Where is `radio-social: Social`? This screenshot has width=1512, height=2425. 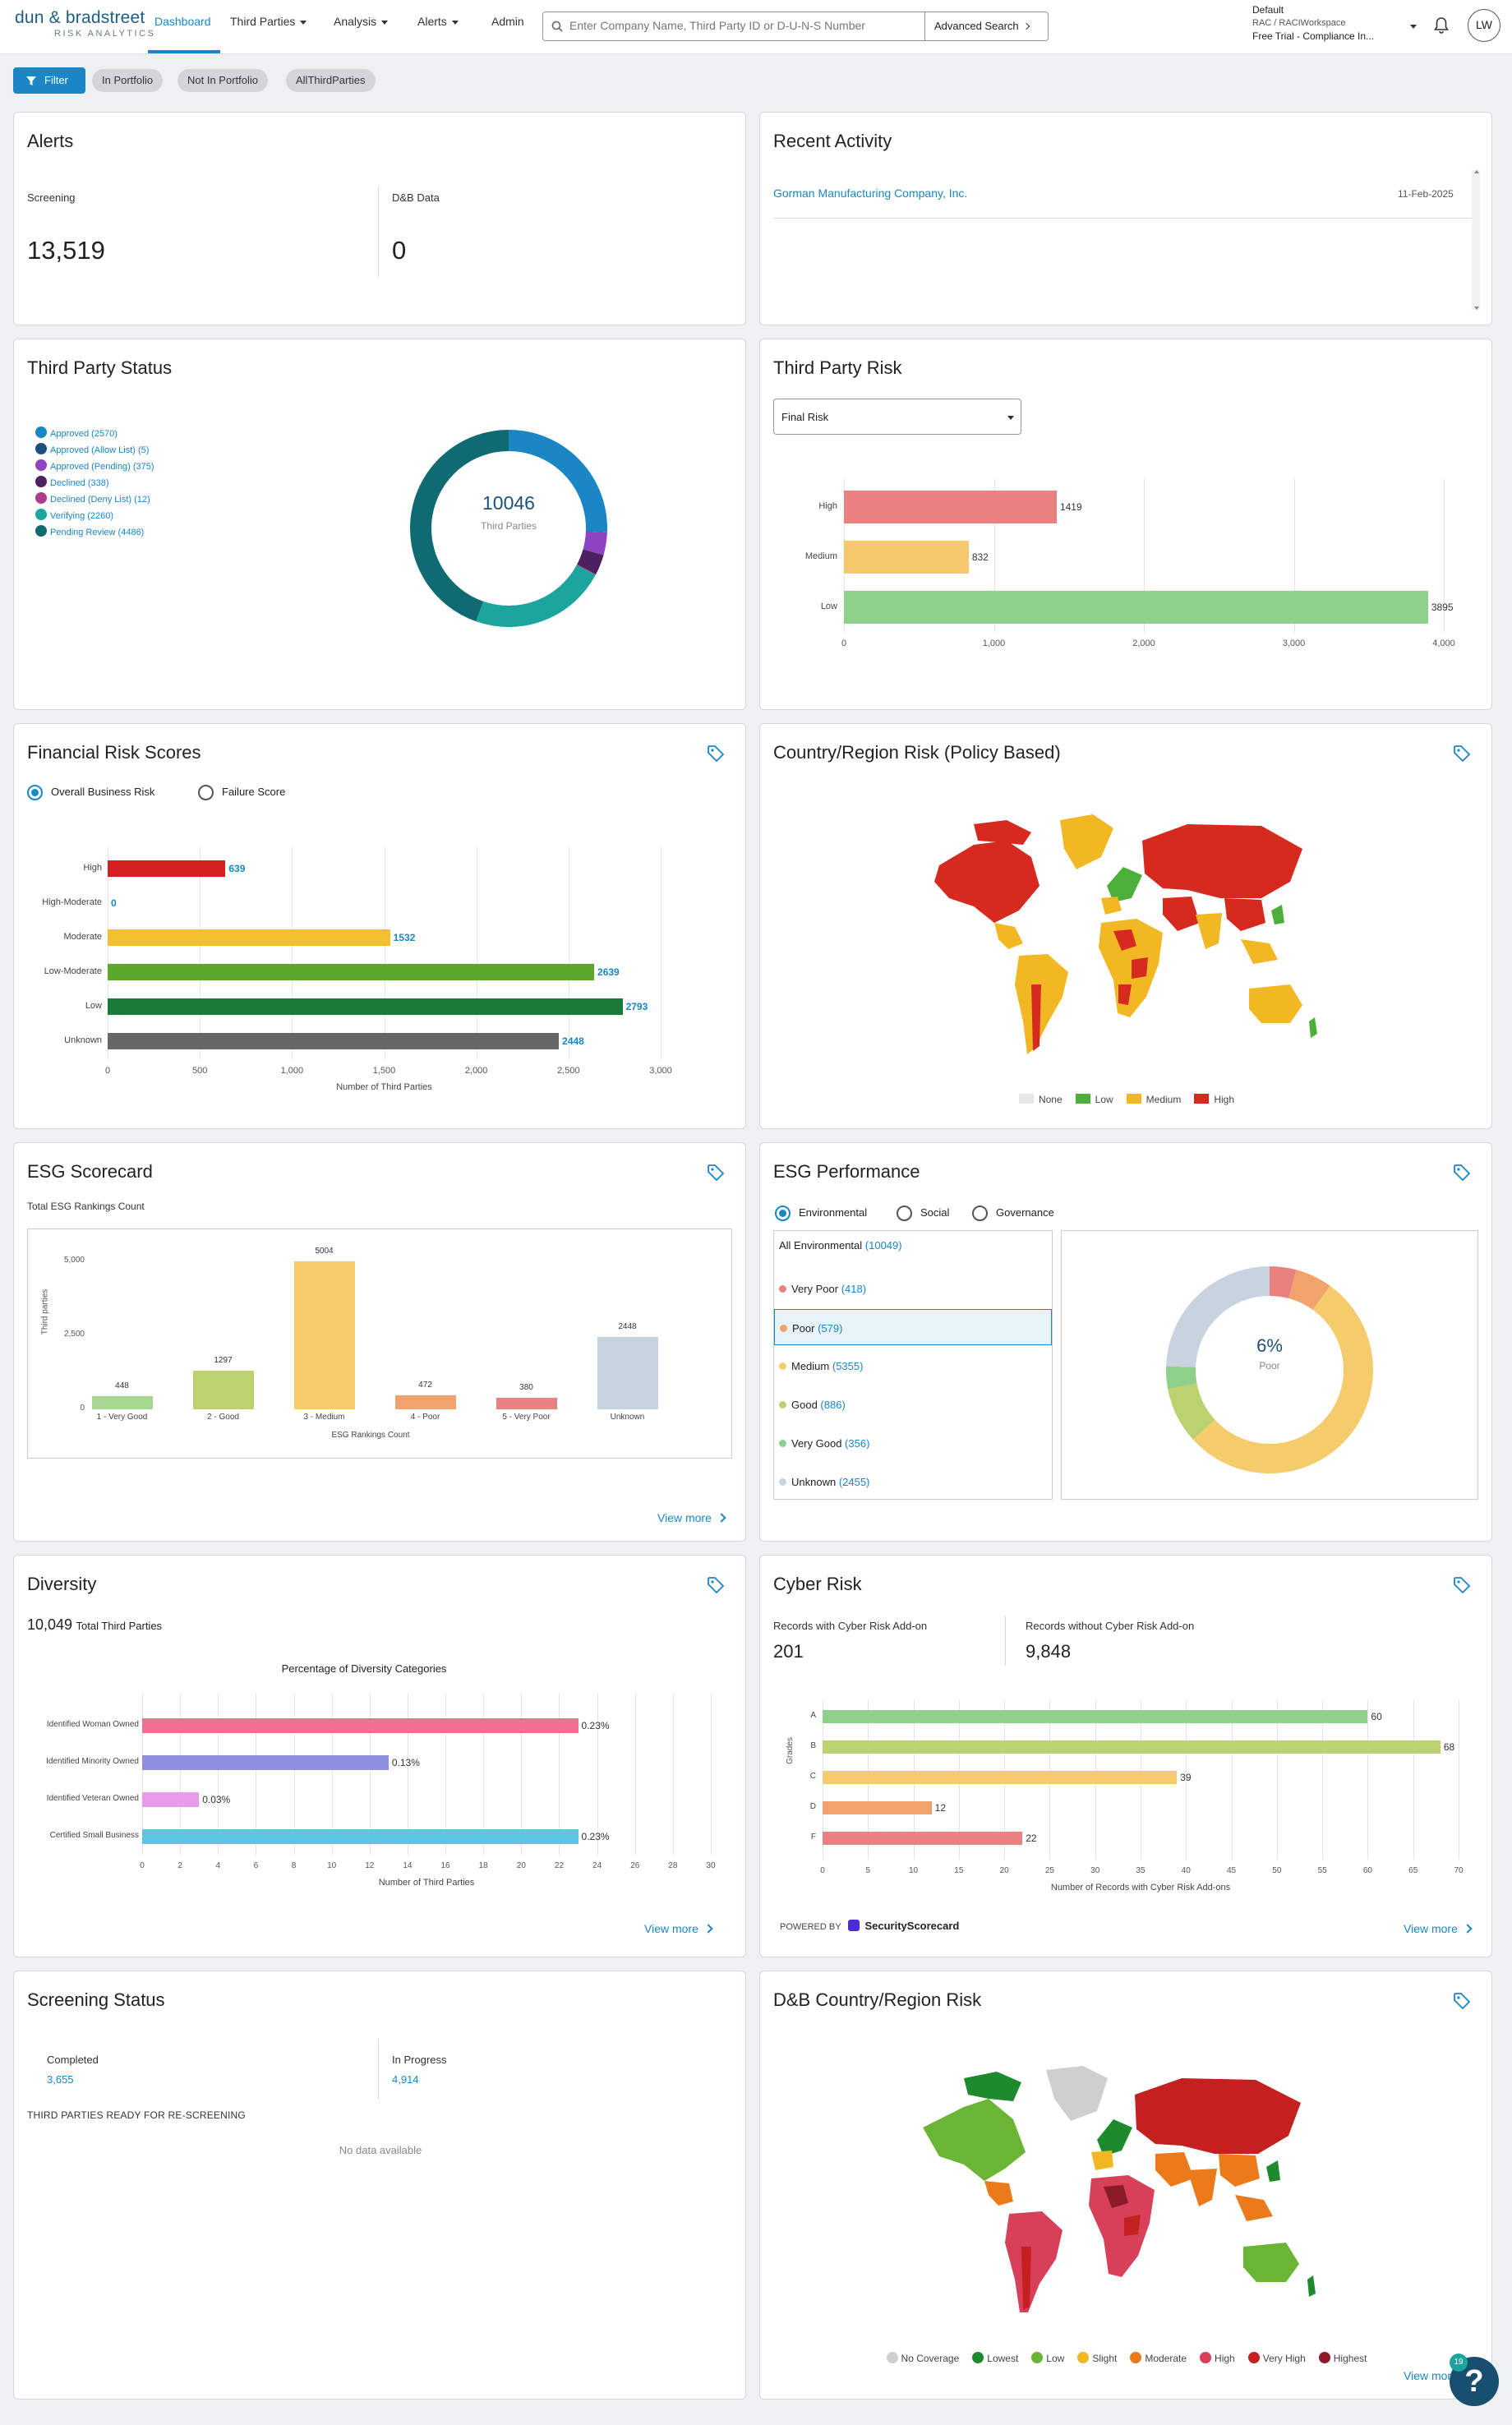
radio-social: Social is located at coordinates (923, 1213).